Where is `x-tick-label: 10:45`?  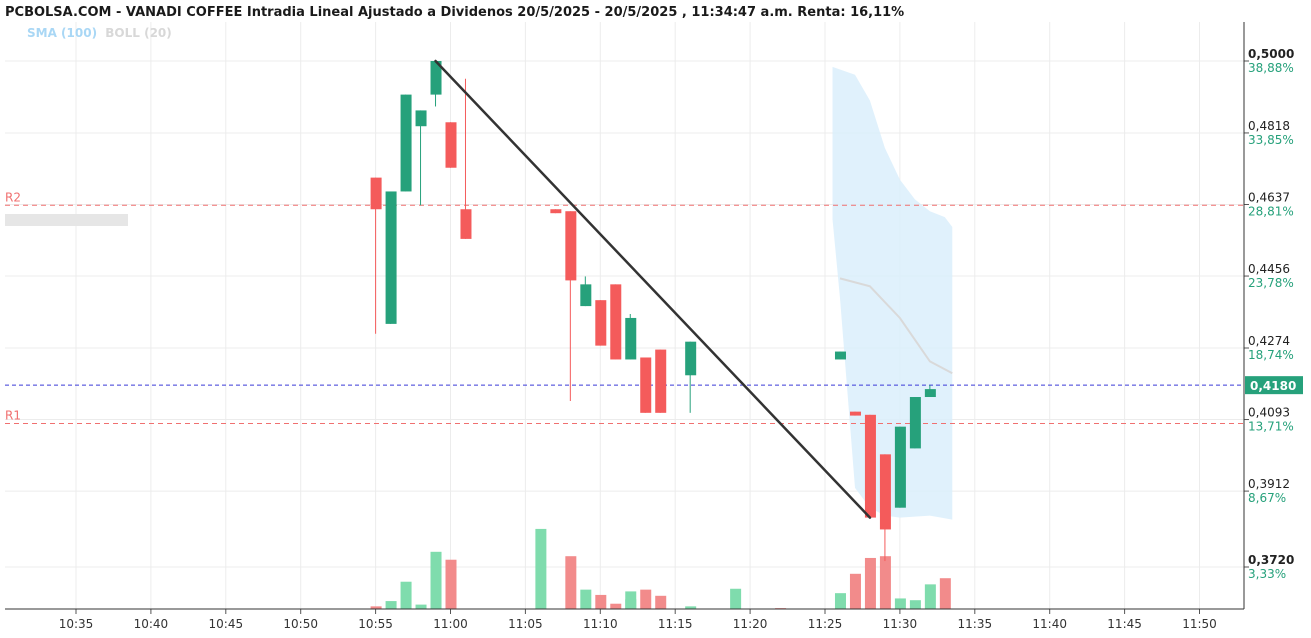 x-tick-label: 10:45 is located at coordinates (226, 624).